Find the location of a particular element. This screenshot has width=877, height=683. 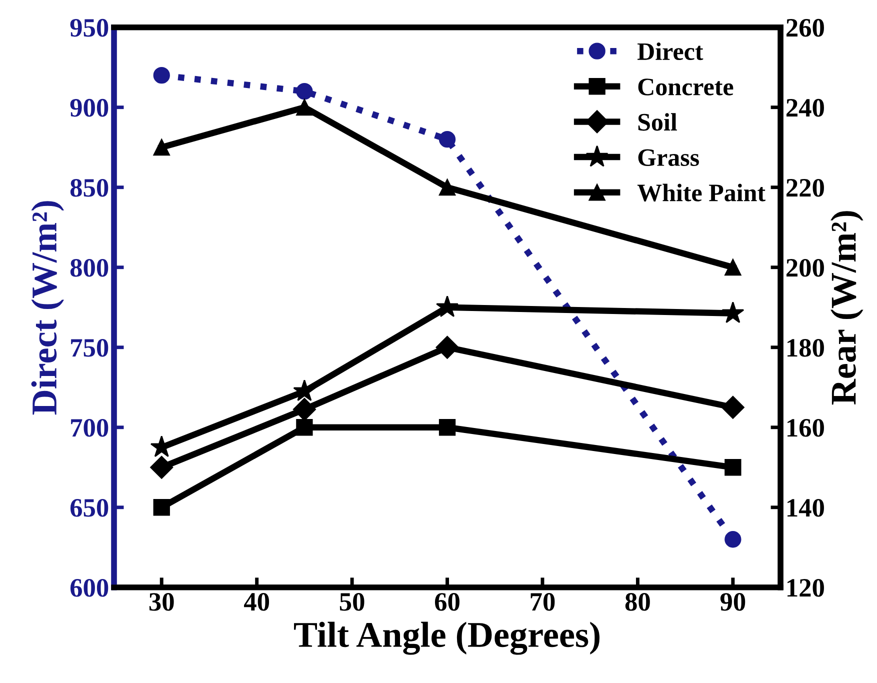

y-tick-label: 900 is located at coordinates (89, 107).